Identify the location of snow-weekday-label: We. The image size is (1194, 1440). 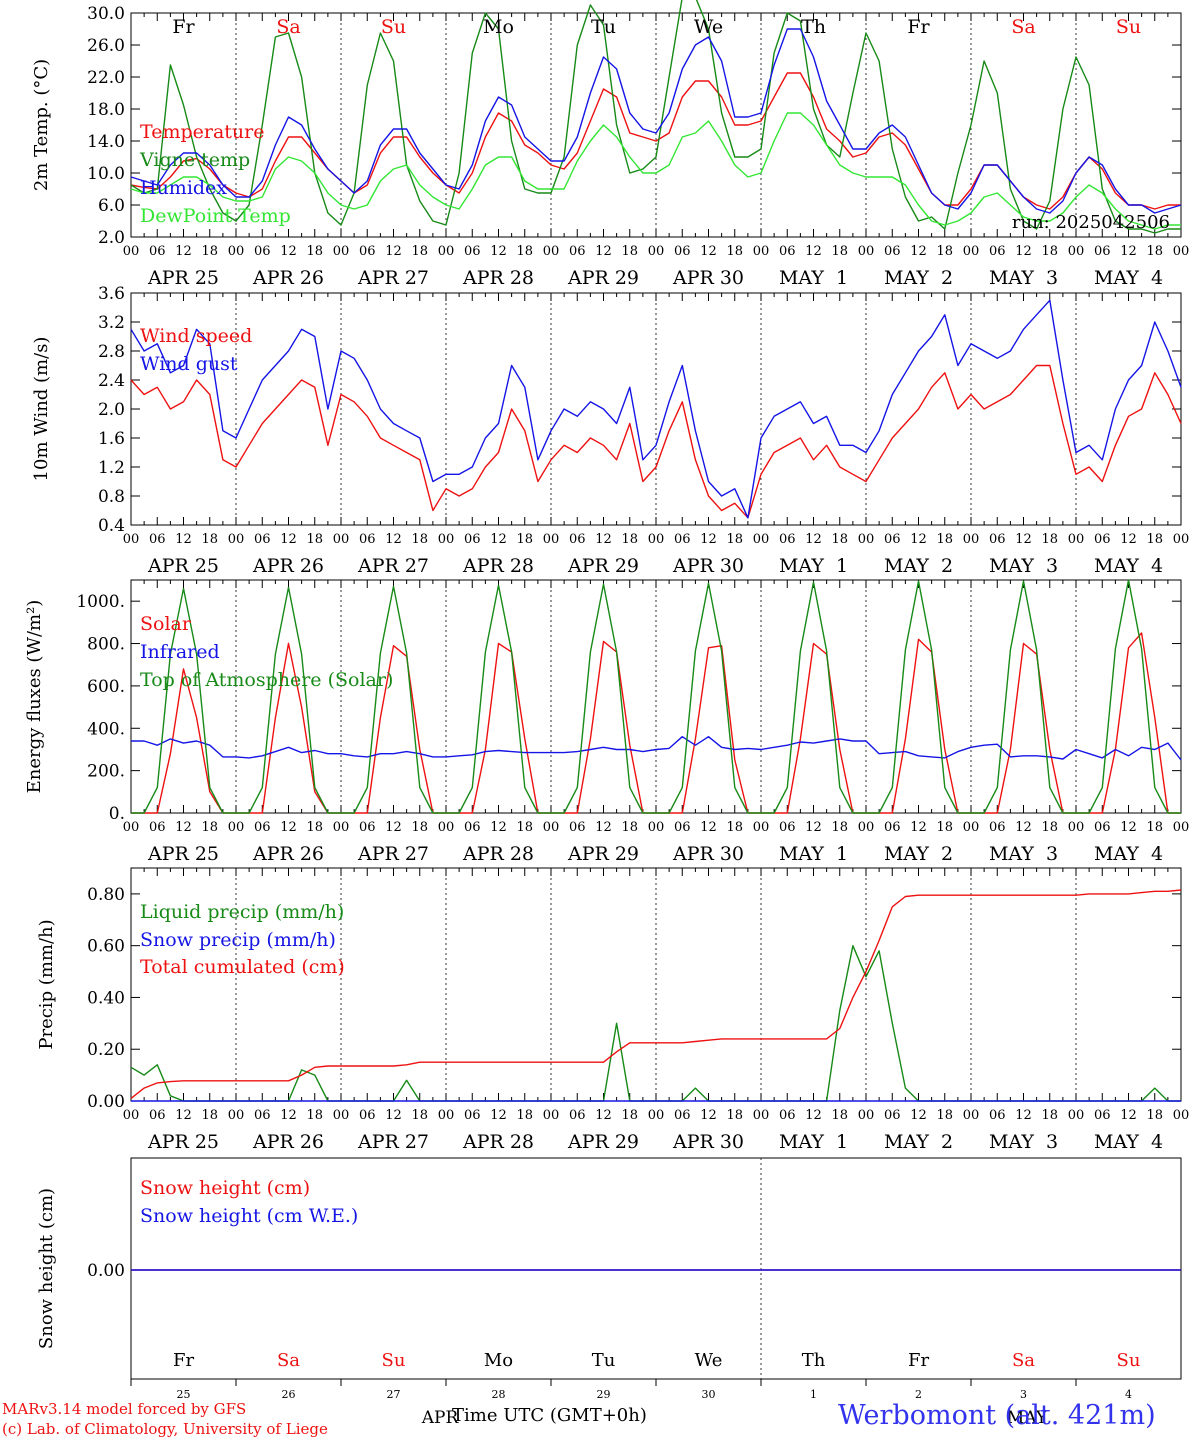
(709, 1360).